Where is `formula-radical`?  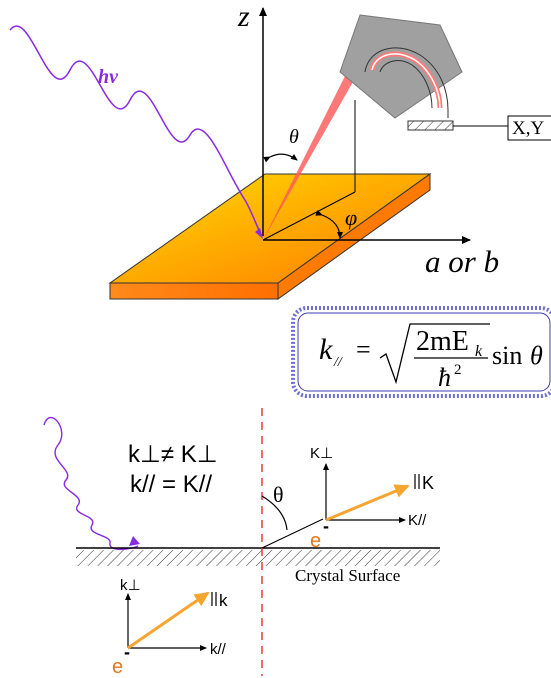
formula-radical is located at coordinates (434, 354).